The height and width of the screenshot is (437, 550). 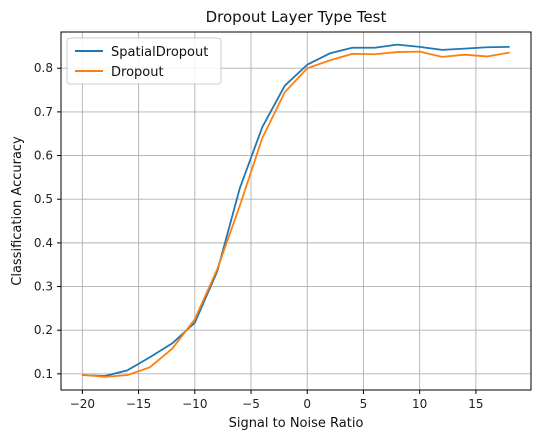 I want to click on legend-label: SpatialDropout, so click(x=159, y=52).